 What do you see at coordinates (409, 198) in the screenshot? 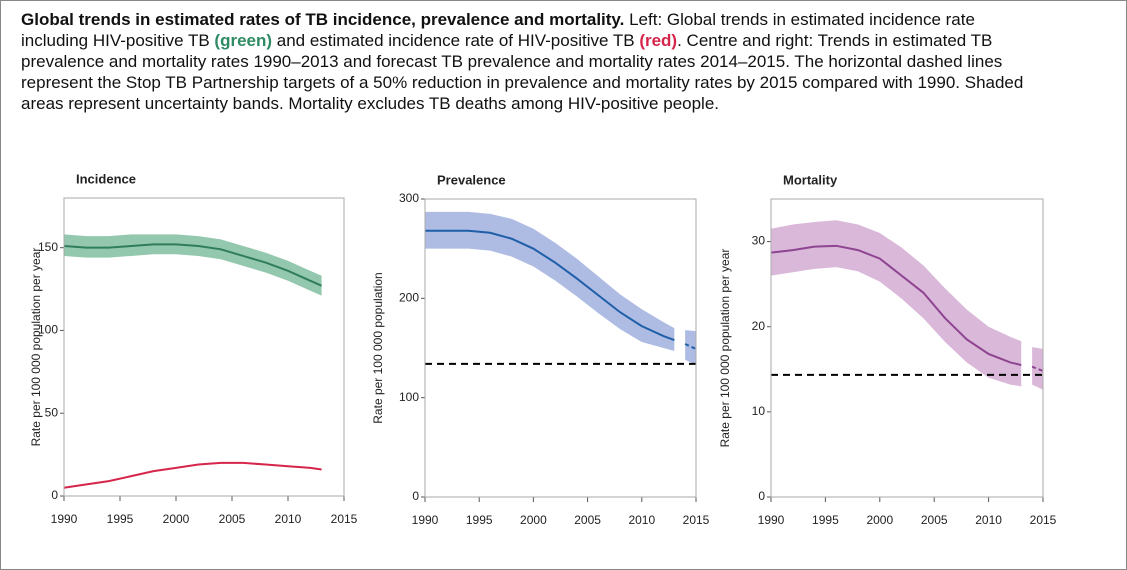
I see `y-tick-label: 300` at bounding box center [409, 198].